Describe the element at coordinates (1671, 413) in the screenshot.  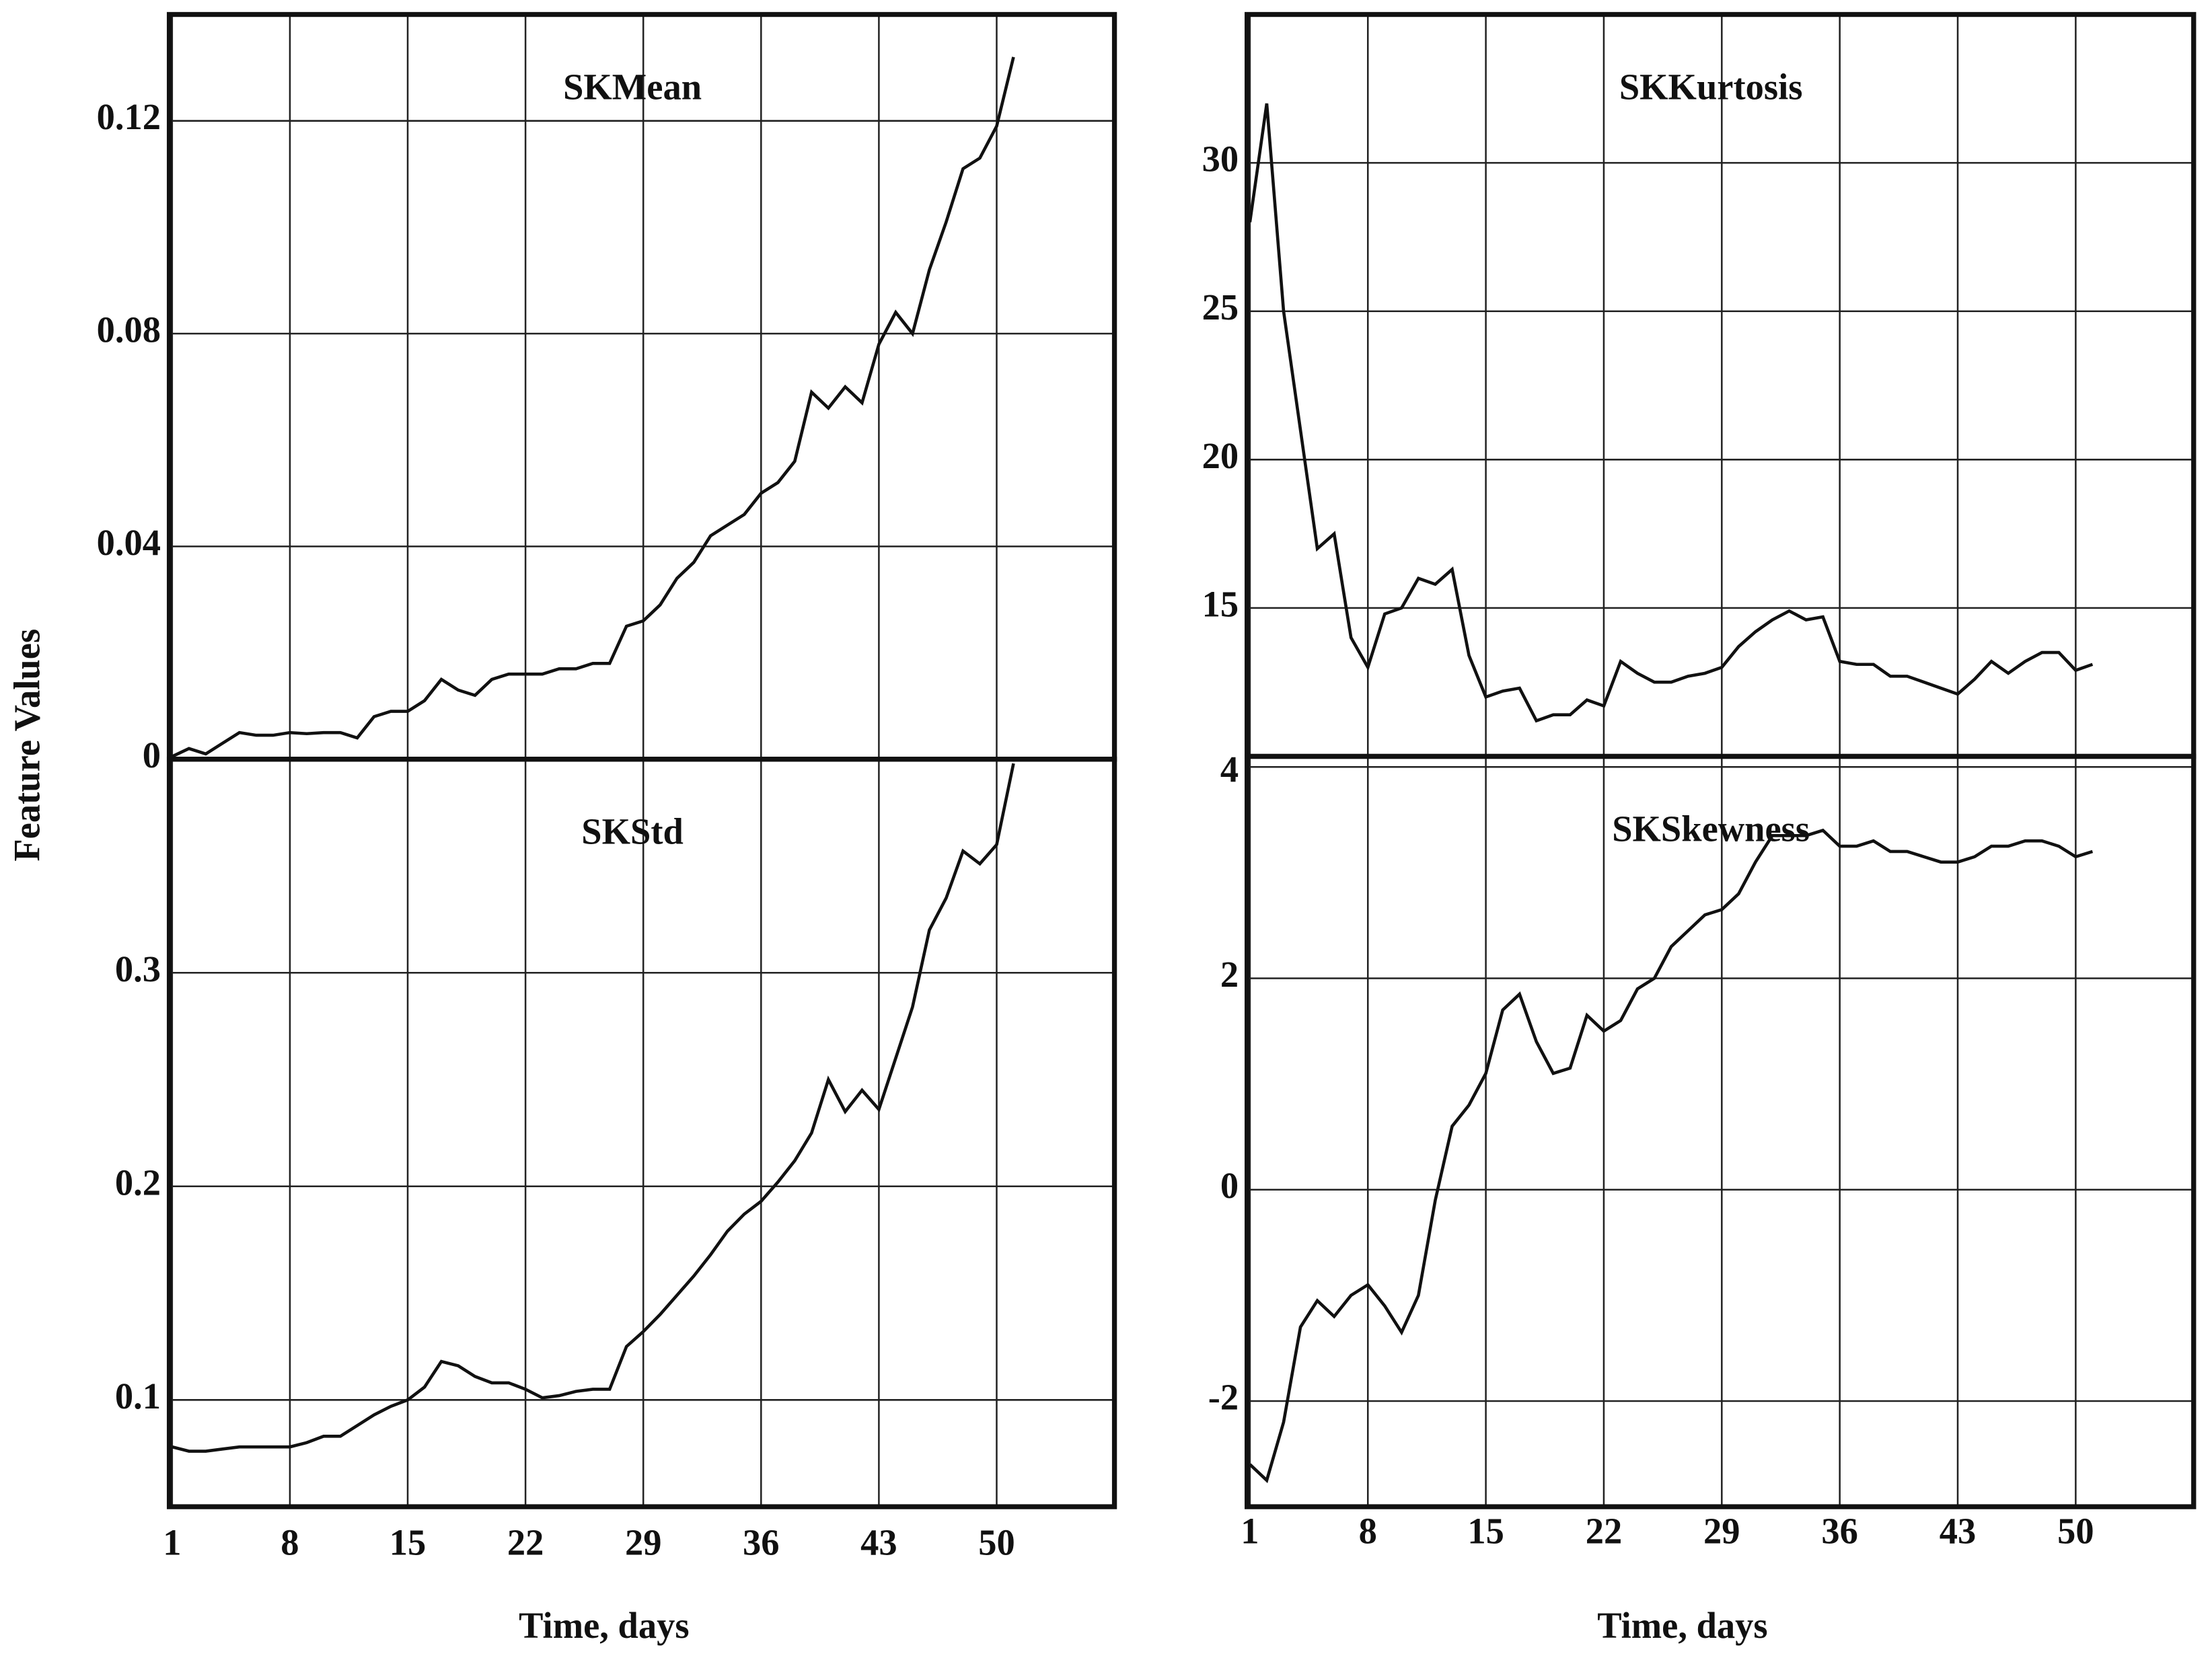
I see `data-line` at that location.